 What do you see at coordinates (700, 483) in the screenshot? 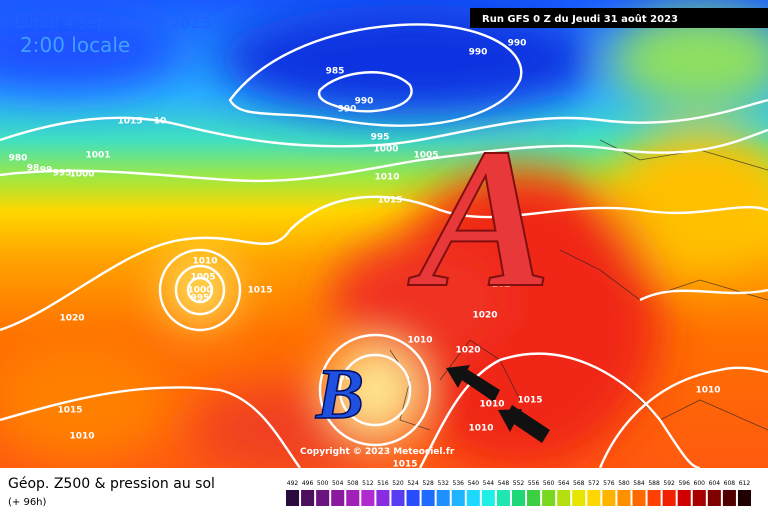
I see `scale-tick-label: 600` at bounding box center [700, 483].